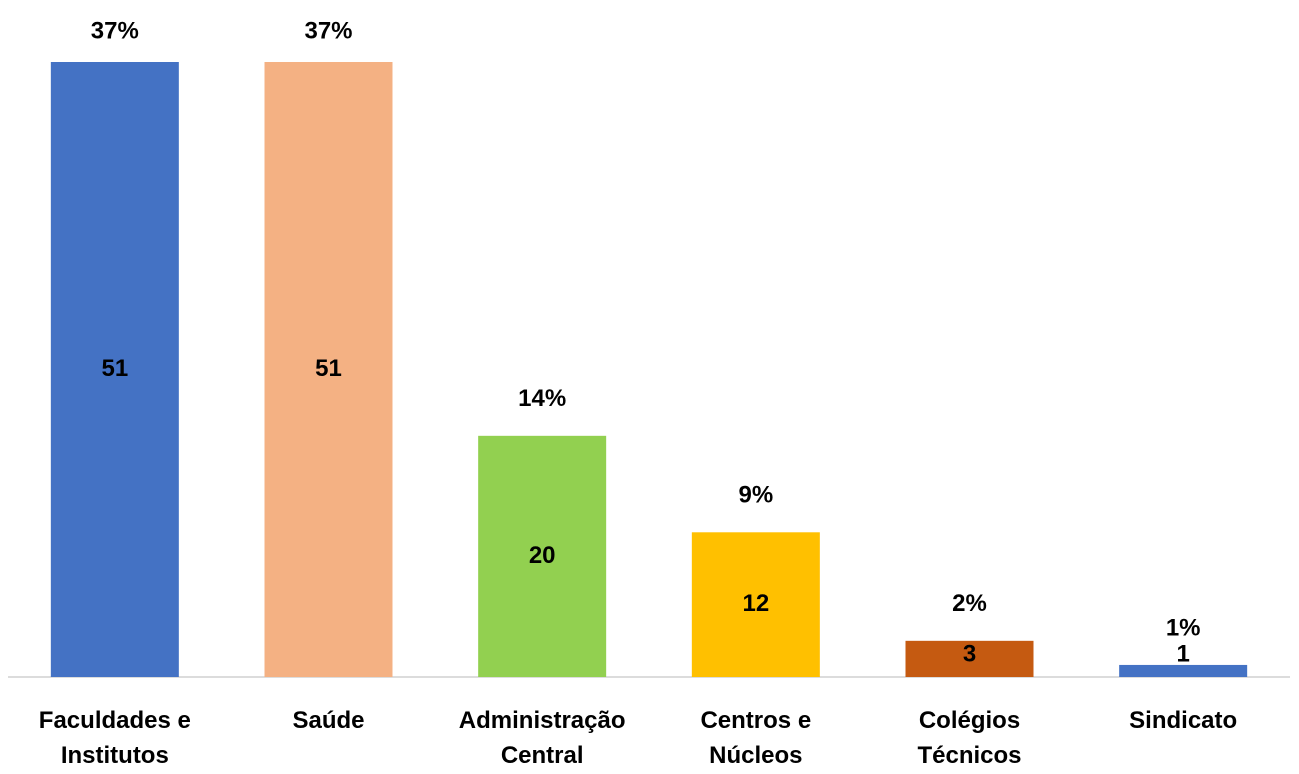 The width and height of the screenshot is (1299, 774). What do you see at coordinates (755, 738) in the screenshot?
I see `x-tick-label: Centros e Núcleos` at bounding box center [755, 738].